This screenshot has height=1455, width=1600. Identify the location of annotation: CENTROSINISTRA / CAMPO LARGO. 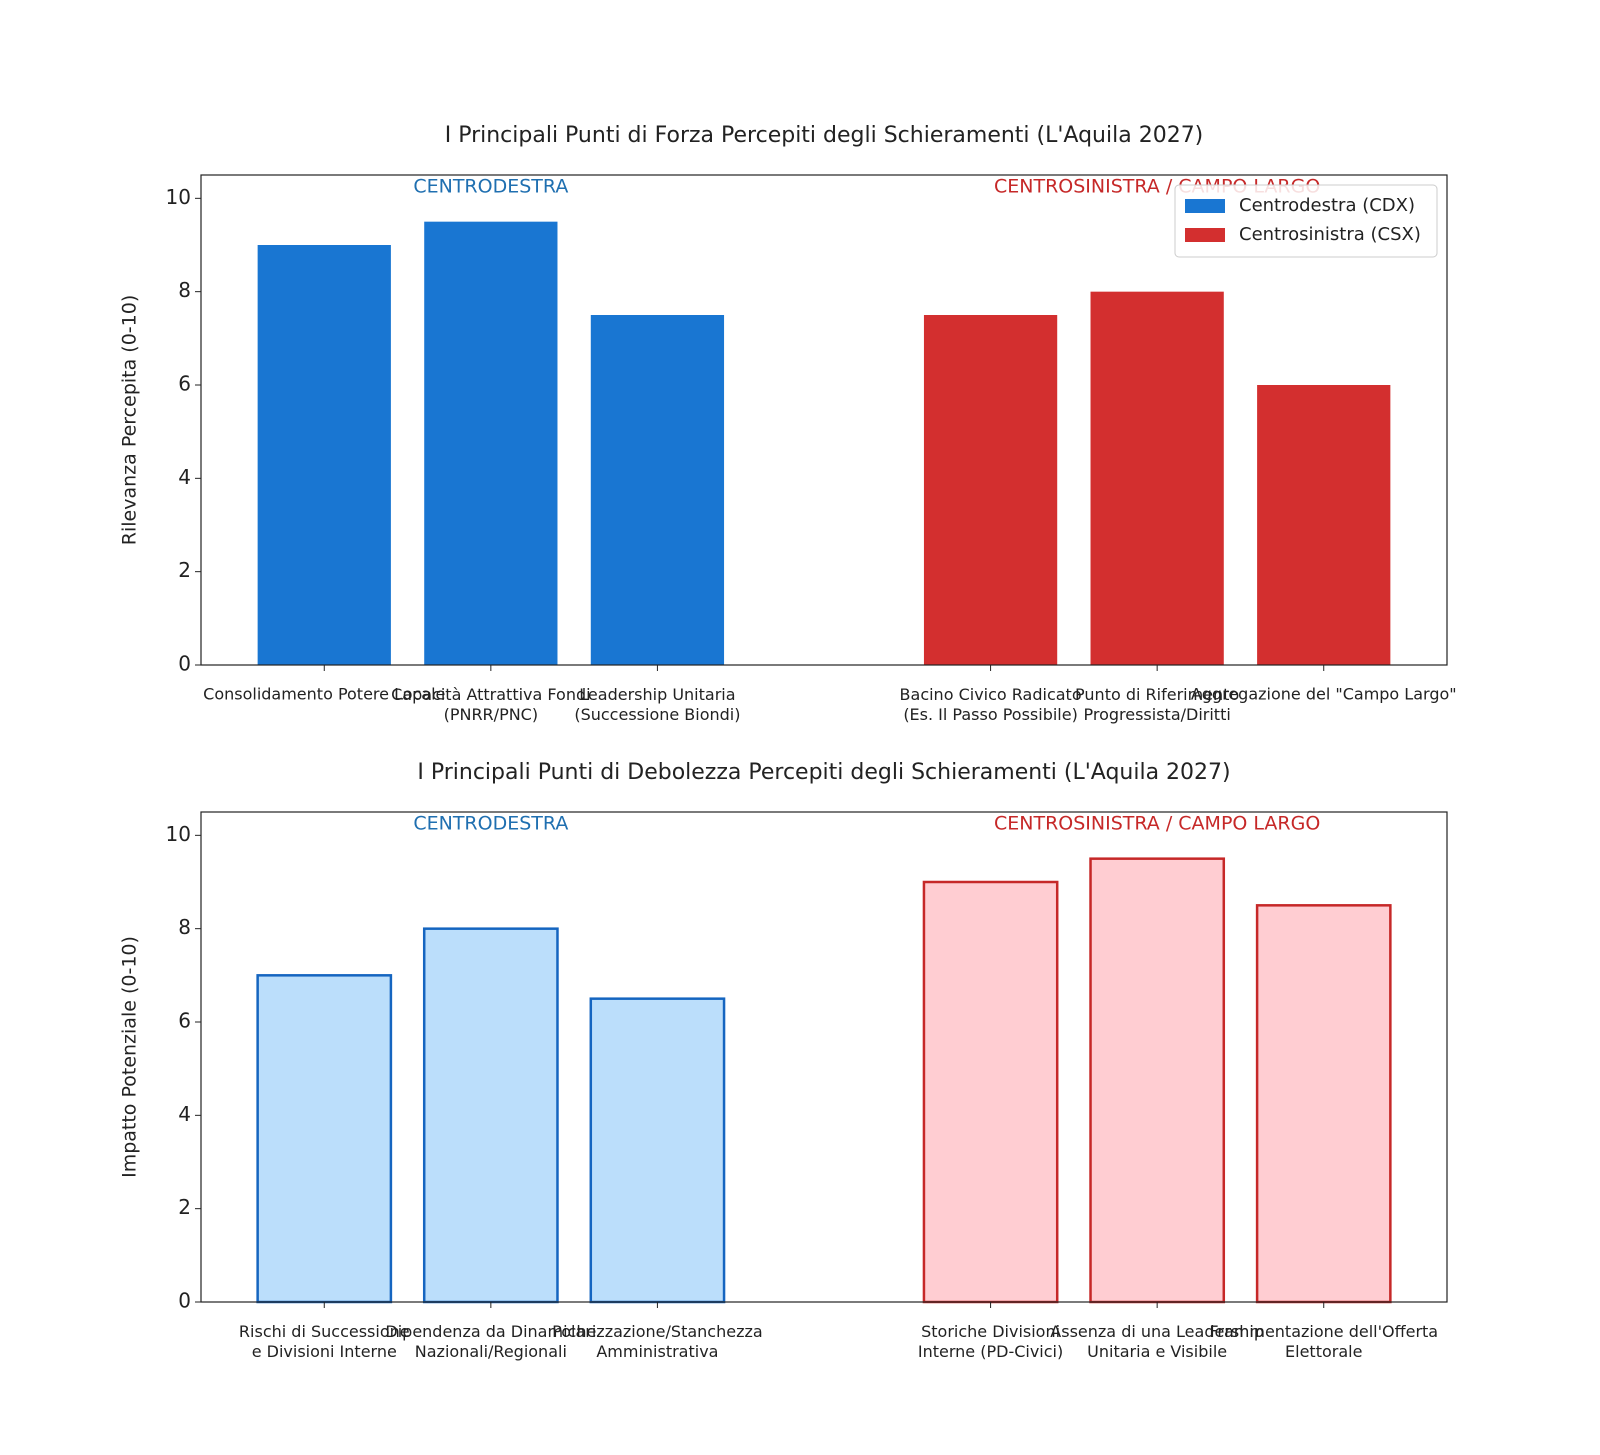
(1157, 824).